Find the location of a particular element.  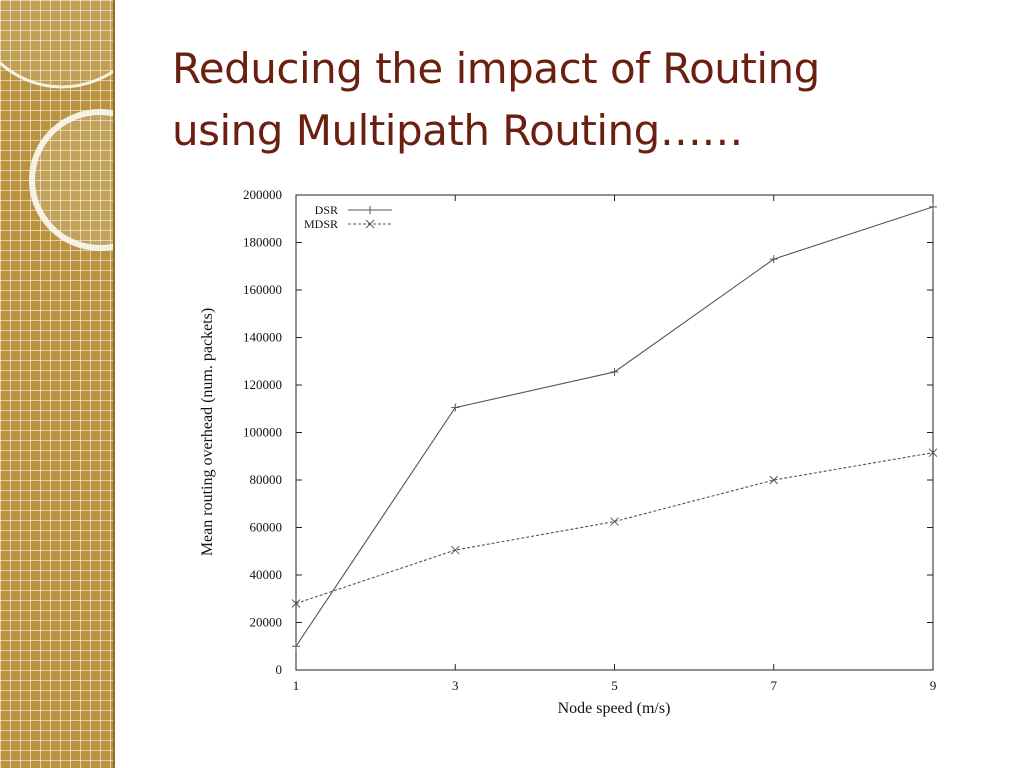

x-tick-label: 3 is located at coordinates (455, 685).